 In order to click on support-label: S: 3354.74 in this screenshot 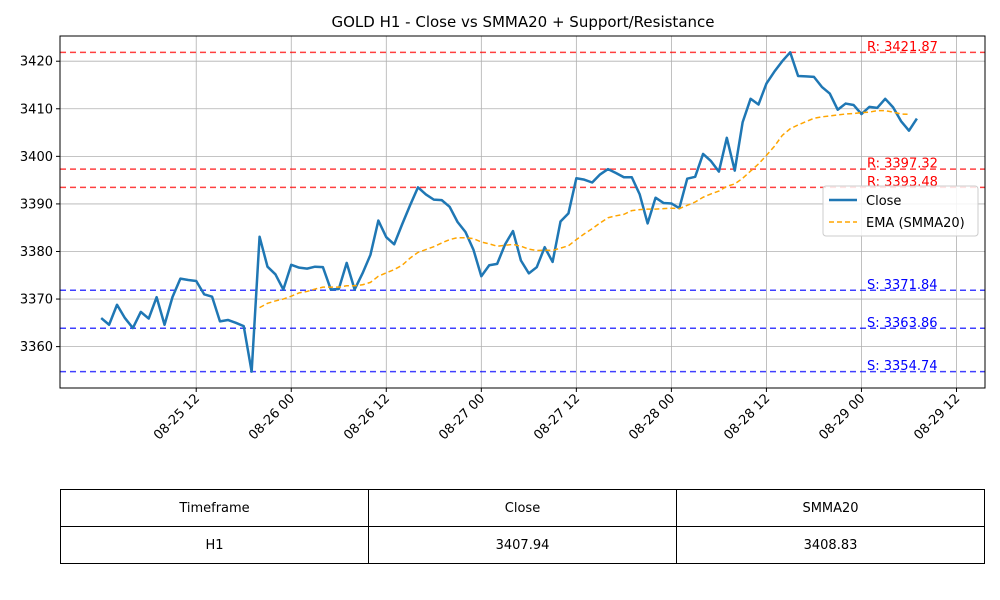, I will do `click(902, 366)`.